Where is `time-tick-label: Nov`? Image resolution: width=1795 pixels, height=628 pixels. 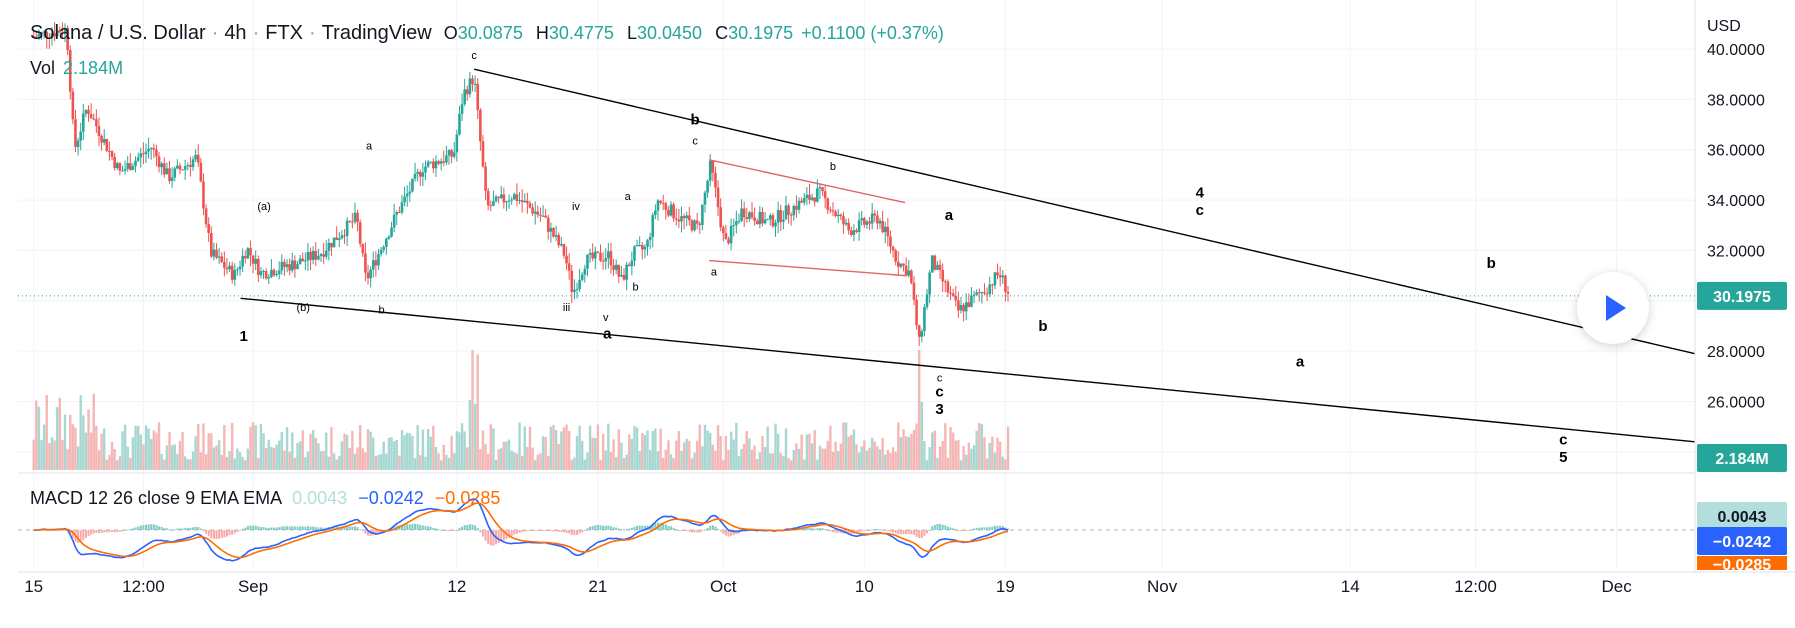
time-tick-label: Nov is located at coordinates (1162, 586).